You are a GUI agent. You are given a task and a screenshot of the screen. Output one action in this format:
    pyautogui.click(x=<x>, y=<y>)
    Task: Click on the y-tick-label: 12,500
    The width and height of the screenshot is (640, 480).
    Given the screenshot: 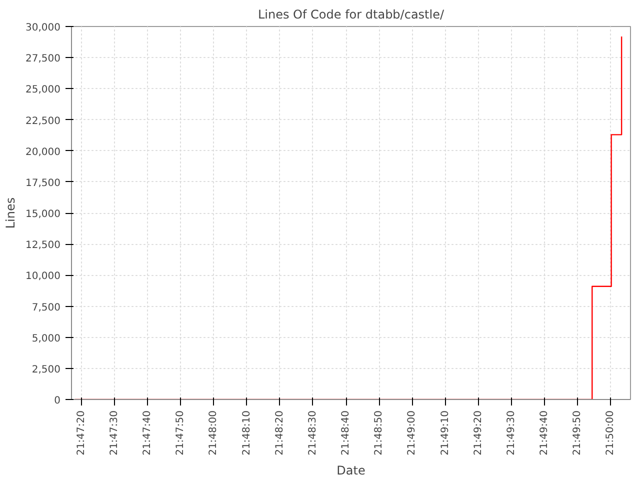 What is the action you would take?
    pyautogui.click(x=43, y=246)
    